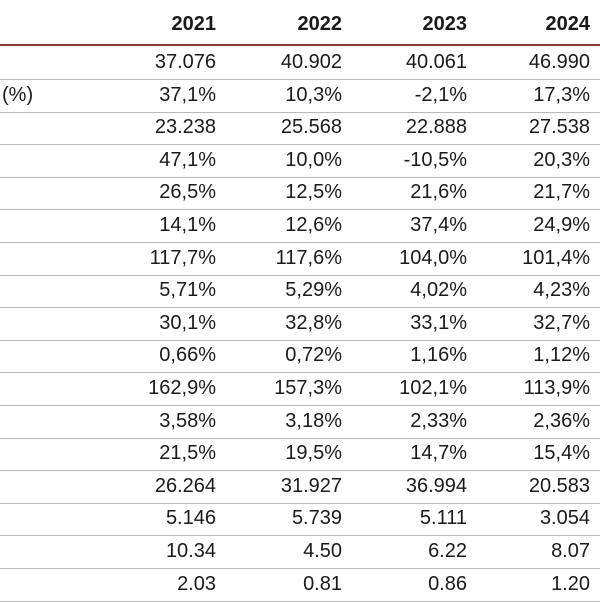  I want to click on table-cell: 0.81, so click(322, 583).